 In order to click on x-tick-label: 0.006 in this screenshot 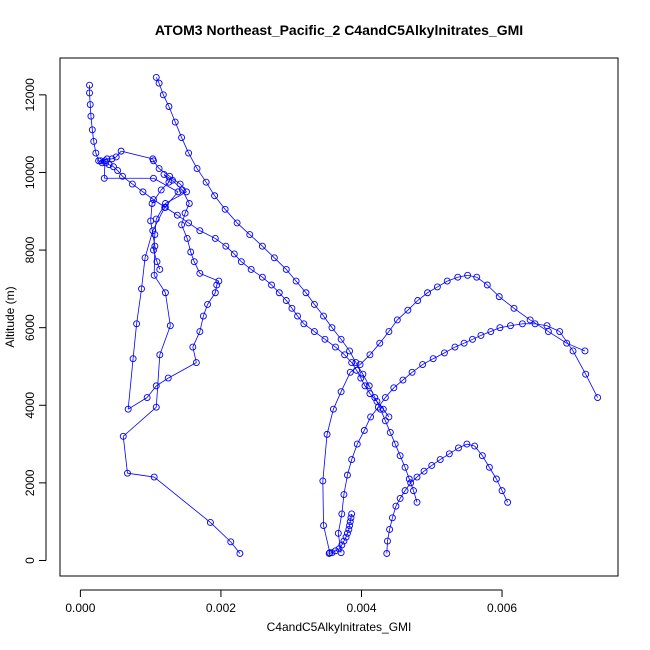, I will do `click(502, 608)`.